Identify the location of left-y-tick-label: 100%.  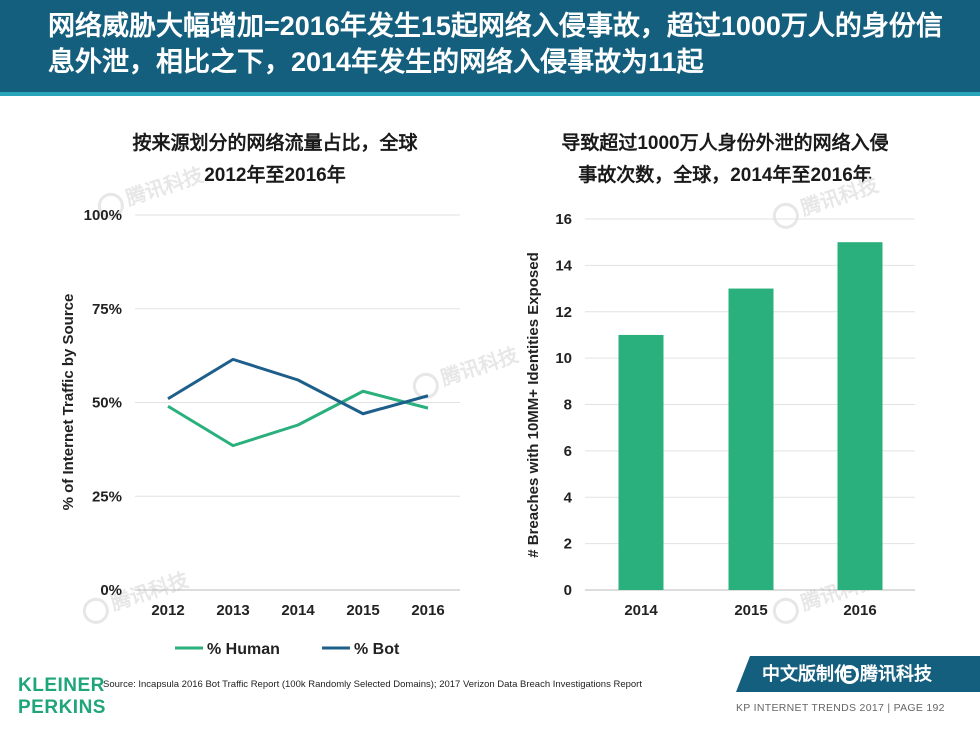
(103, 215).